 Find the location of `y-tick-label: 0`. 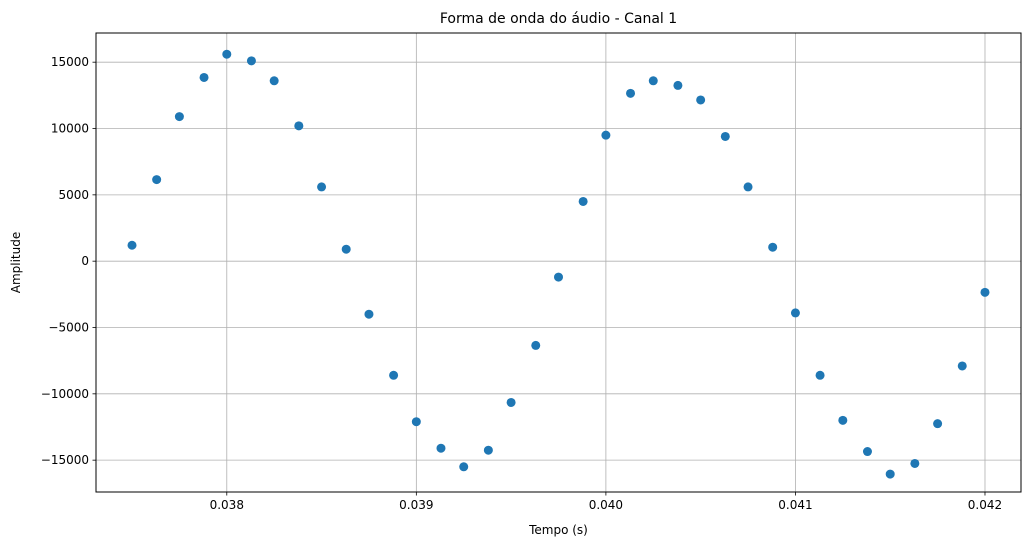

y-tick-label: 0 is located at coordinates (85, 261).